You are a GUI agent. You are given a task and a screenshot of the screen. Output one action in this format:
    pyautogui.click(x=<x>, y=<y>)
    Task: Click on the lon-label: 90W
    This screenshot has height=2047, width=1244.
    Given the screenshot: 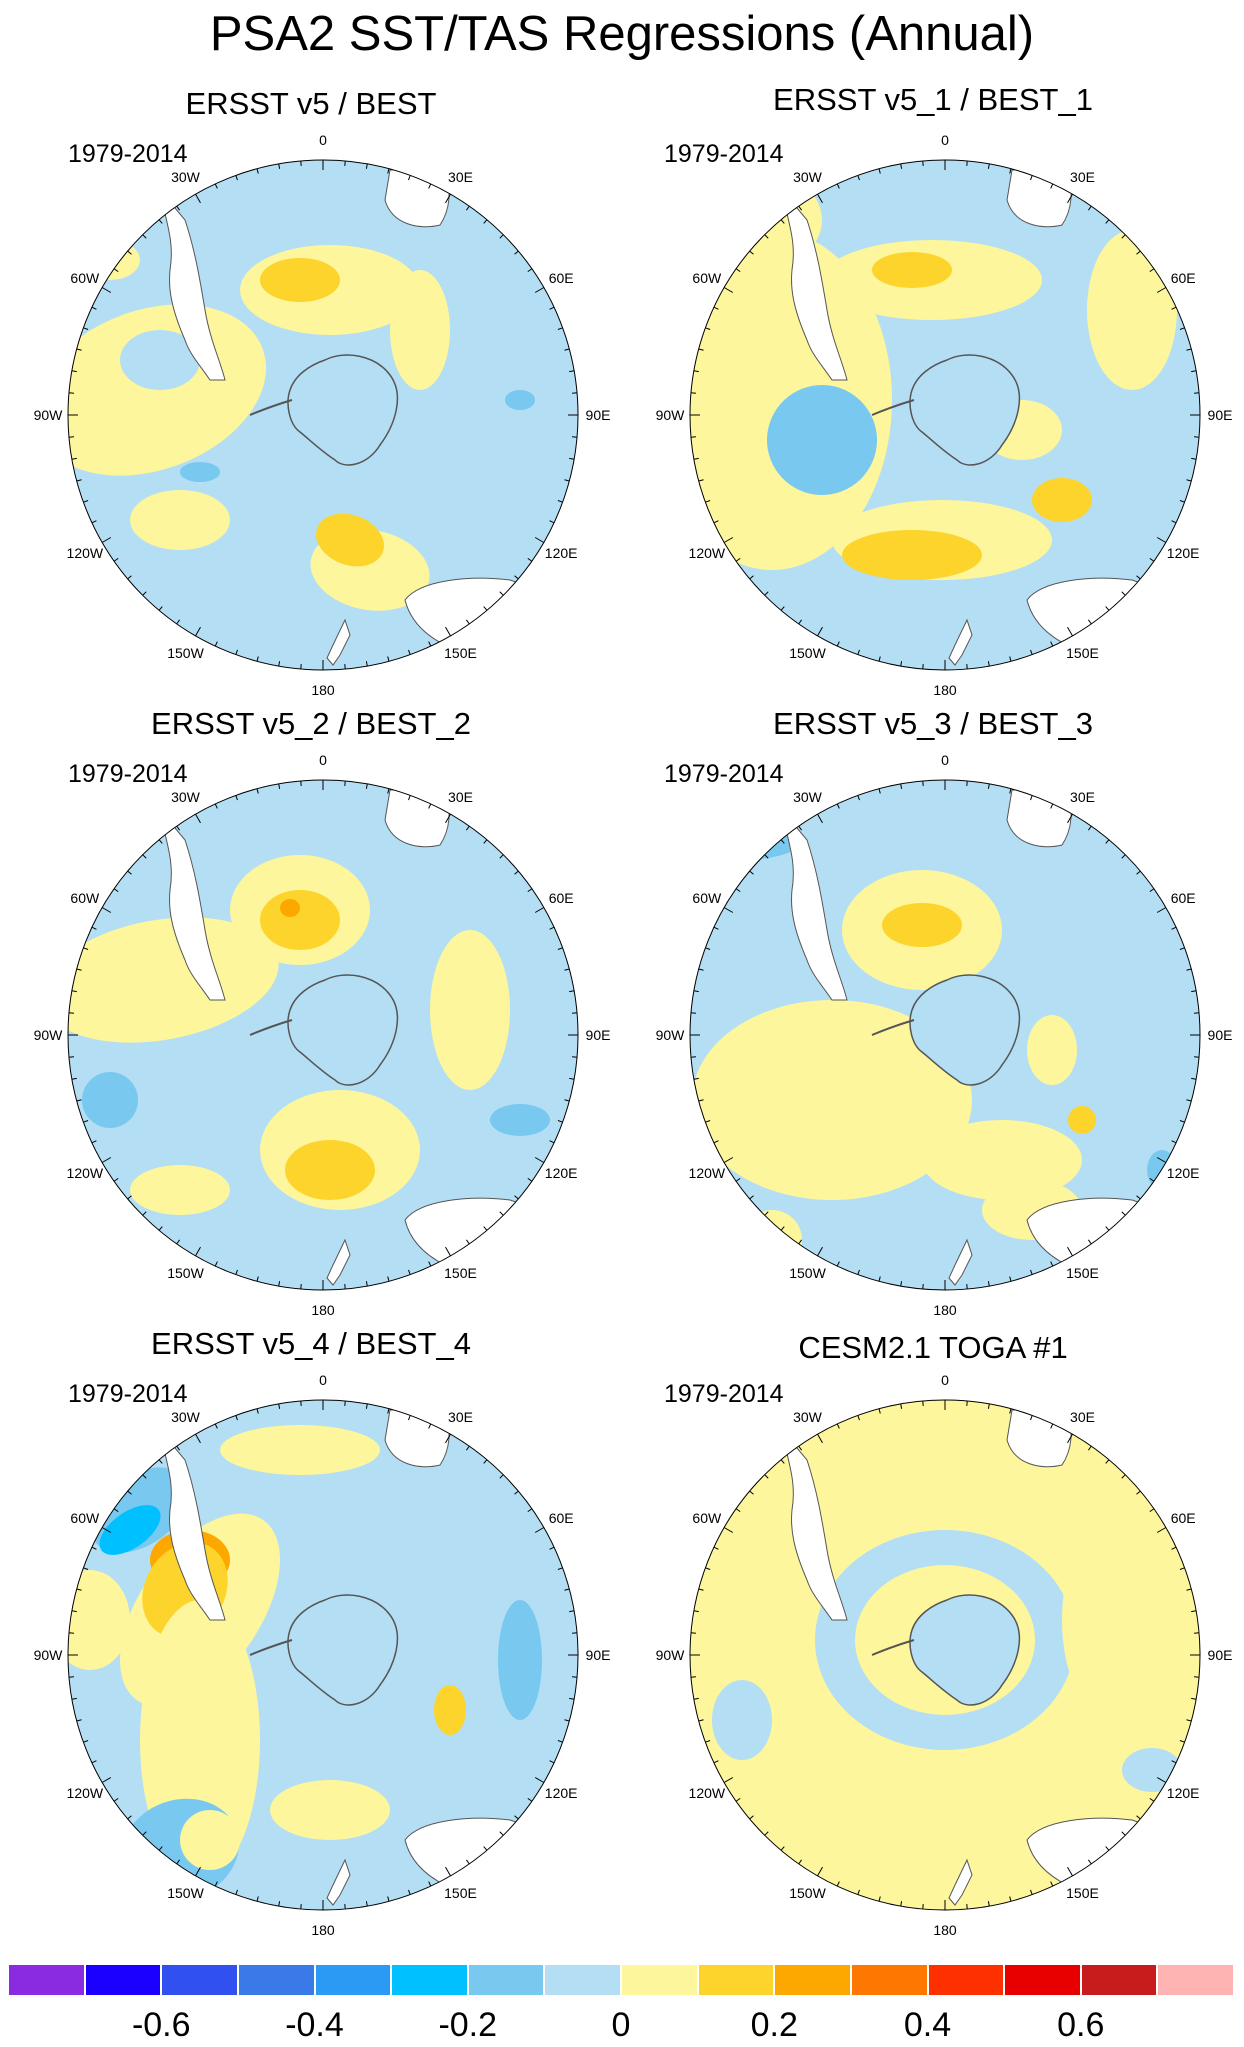 What is the action you would take?
    pyautogui.click(x=670, y=1035)
    